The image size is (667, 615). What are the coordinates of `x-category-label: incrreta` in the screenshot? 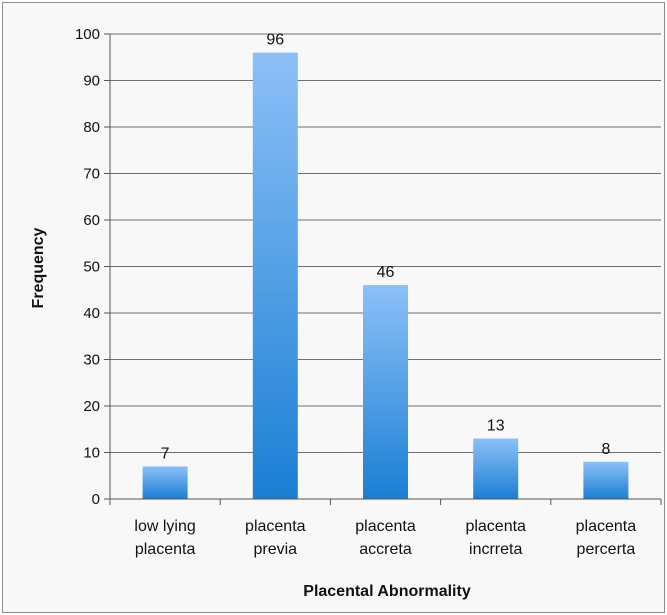 It's located at (495, 549).